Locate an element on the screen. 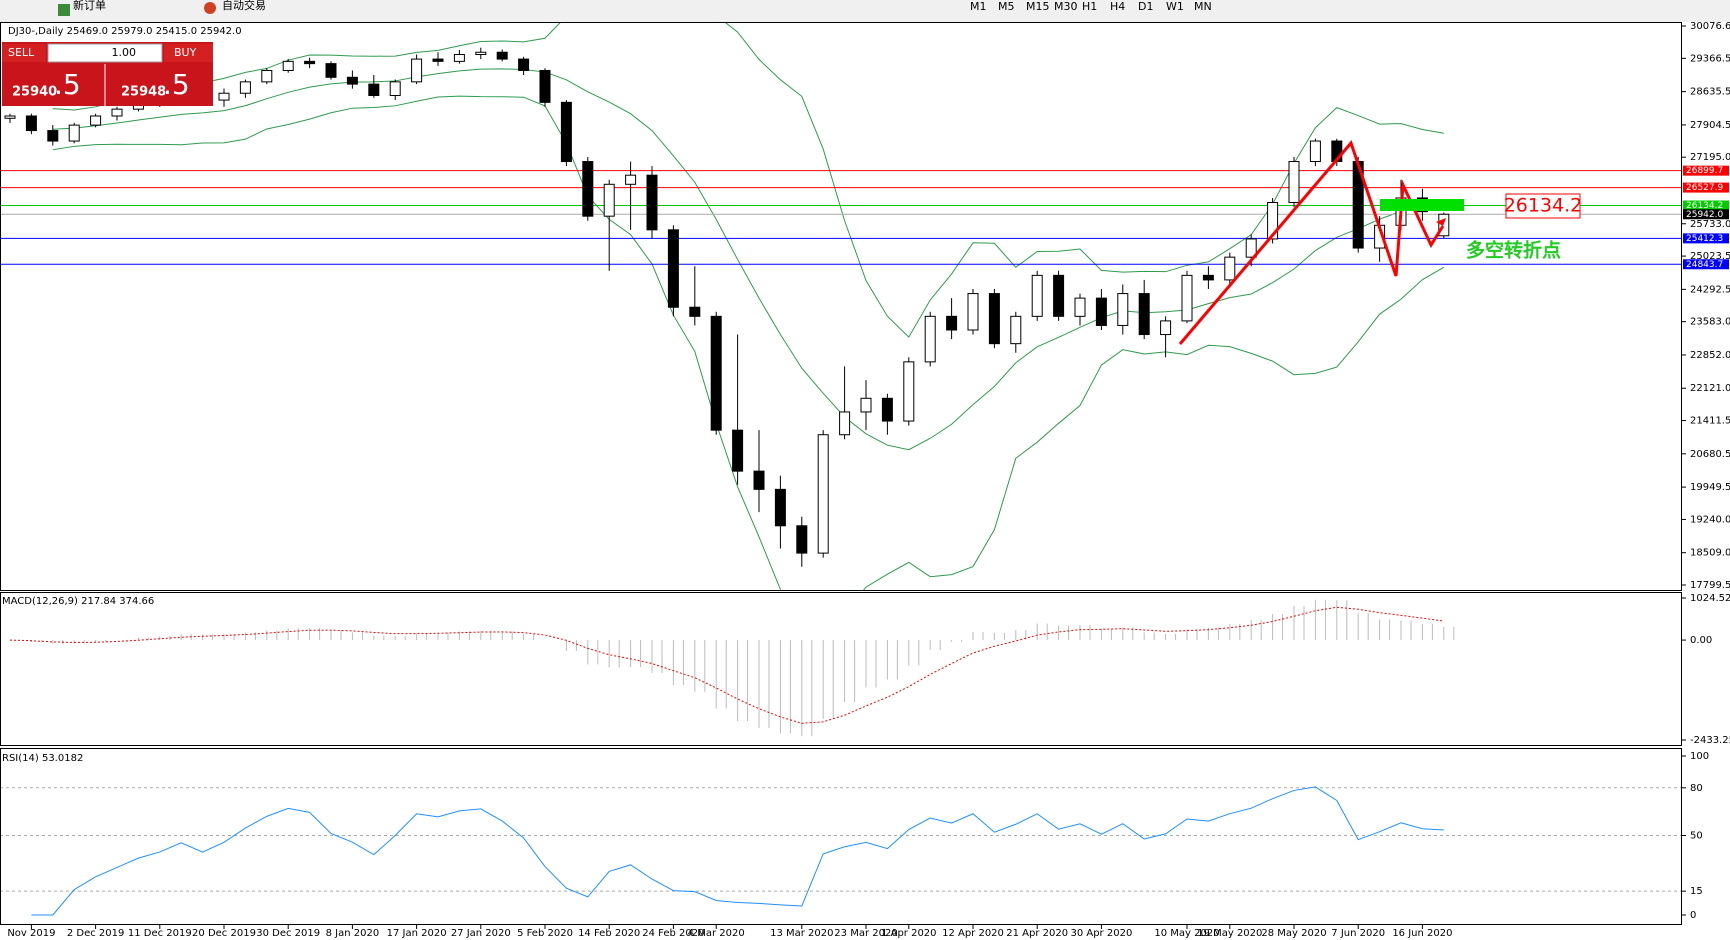 The image size is (1730, 940). x-tick-label: 1 Apr 2020 is located at coordinates (908, 933).